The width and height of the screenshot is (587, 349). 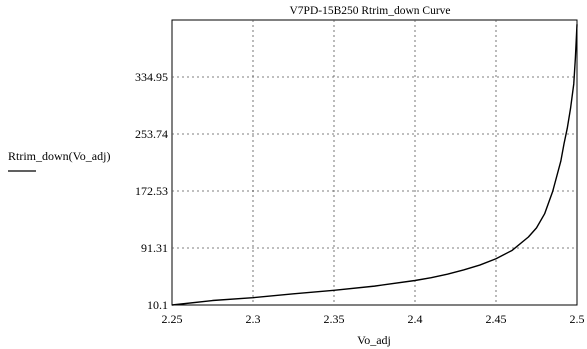 I want to click on x-tick-label: 2.25, so click(x=172, y=319).